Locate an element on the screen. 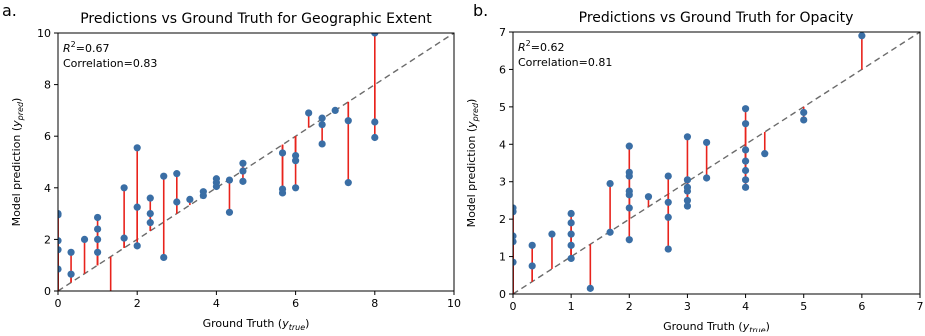 This screenshot has height=336, width=925. r2-value: =0.62 is located at coordinates (548, 47).